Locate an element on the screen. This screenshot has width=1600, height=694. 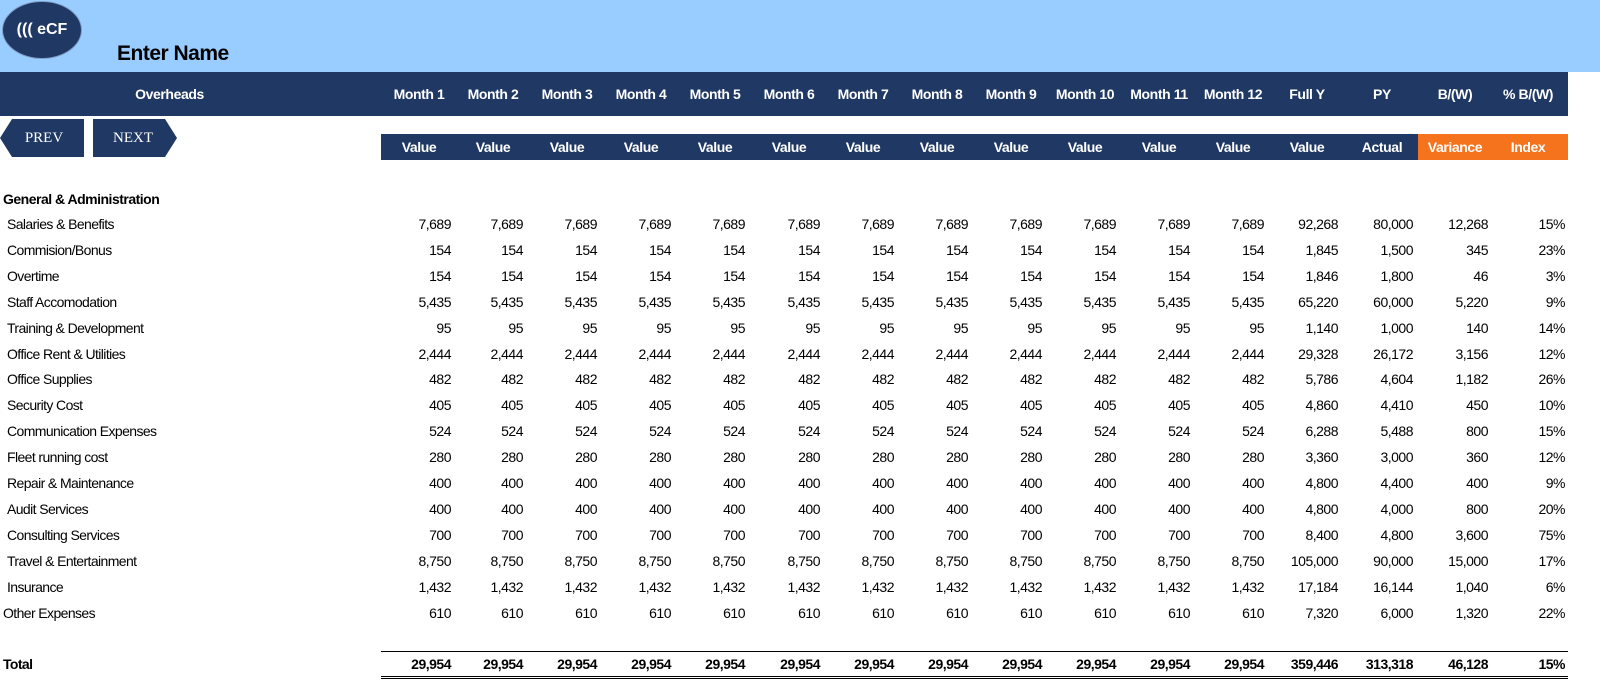
table-cell: 800 is located at coordinates (1477, 509).